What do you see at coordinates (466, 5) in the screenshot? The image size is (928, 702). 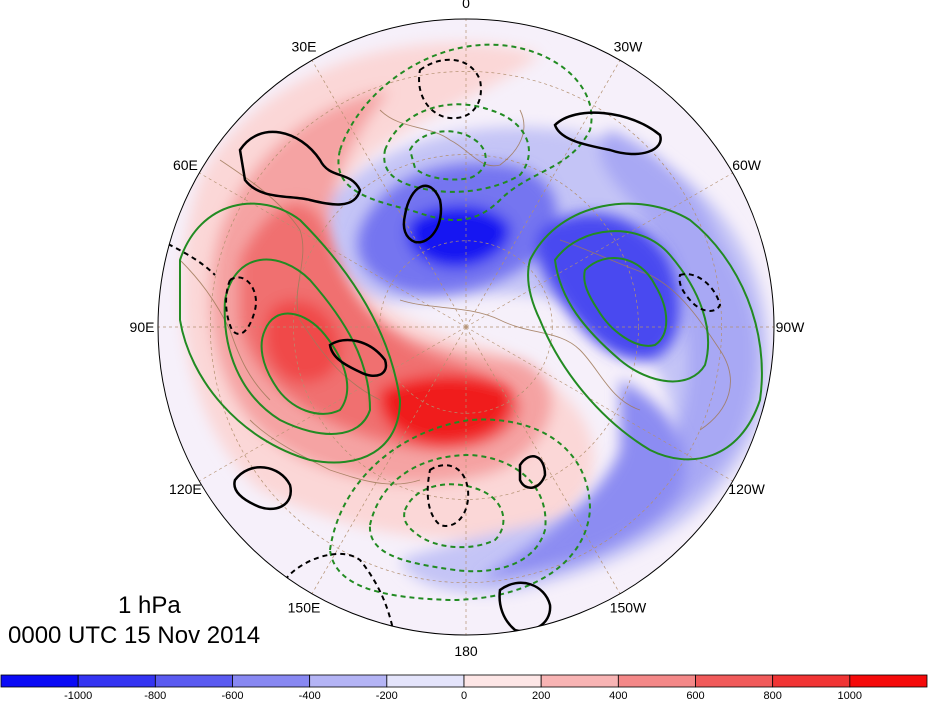 I see `lon-label-0: 0` at bounding box center [466, 5].